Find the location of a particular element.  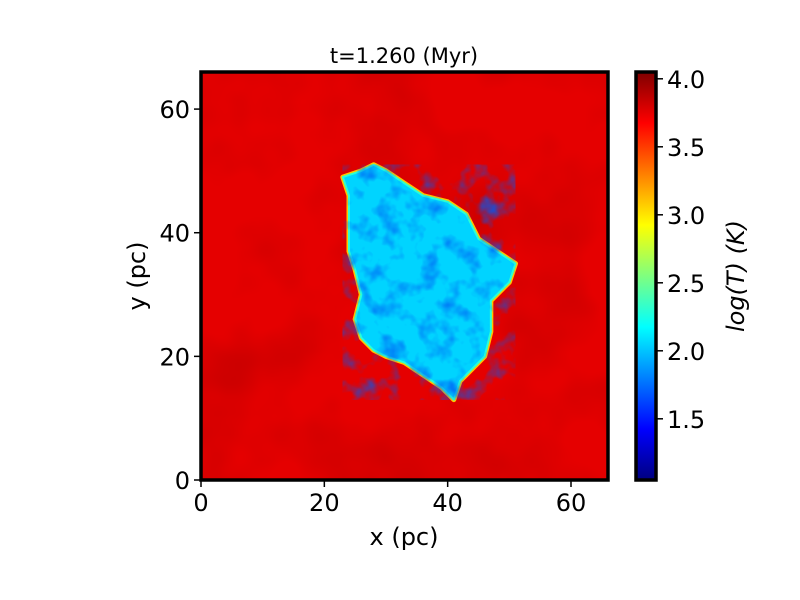

y-axis: 0 20 40 60 is located at coordinates (180, 295).